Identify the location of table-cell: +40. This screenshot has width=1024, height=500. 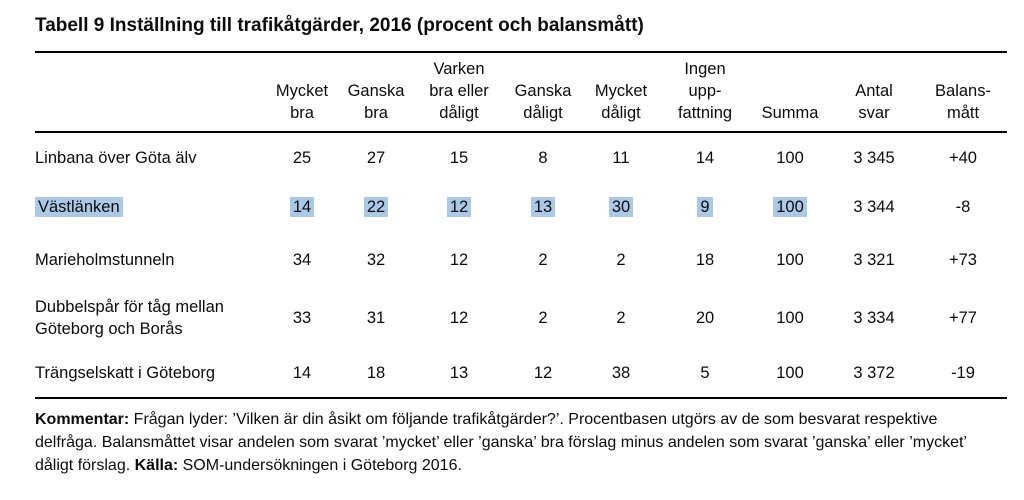
(963, 157).